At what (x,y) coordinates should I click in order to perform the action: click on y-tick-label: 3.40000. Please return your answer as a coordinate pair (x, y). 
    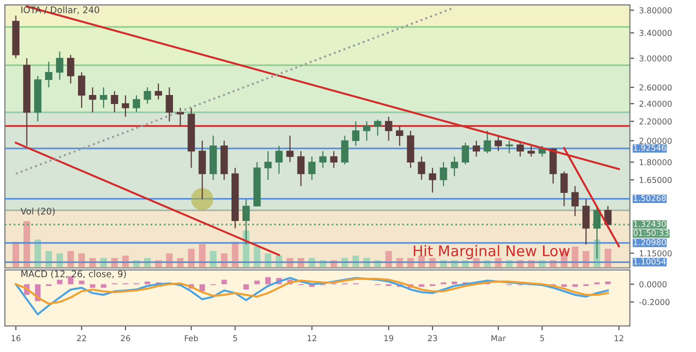
    Looking at the image, I should click on (656, 33).